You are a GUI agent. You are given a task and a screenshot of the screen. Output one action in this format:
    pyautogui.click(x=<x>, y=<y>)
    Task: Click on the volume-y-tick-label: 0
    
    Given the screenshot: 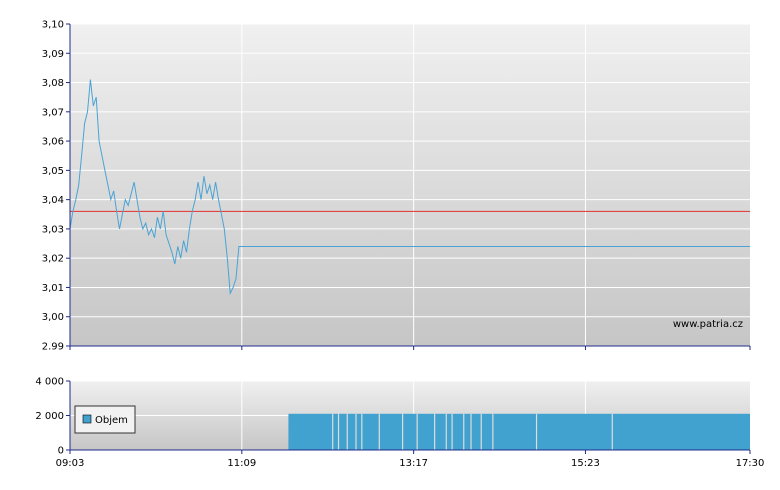 What is the action you would take?
    pyautogui.click(x=61, y=451)
    